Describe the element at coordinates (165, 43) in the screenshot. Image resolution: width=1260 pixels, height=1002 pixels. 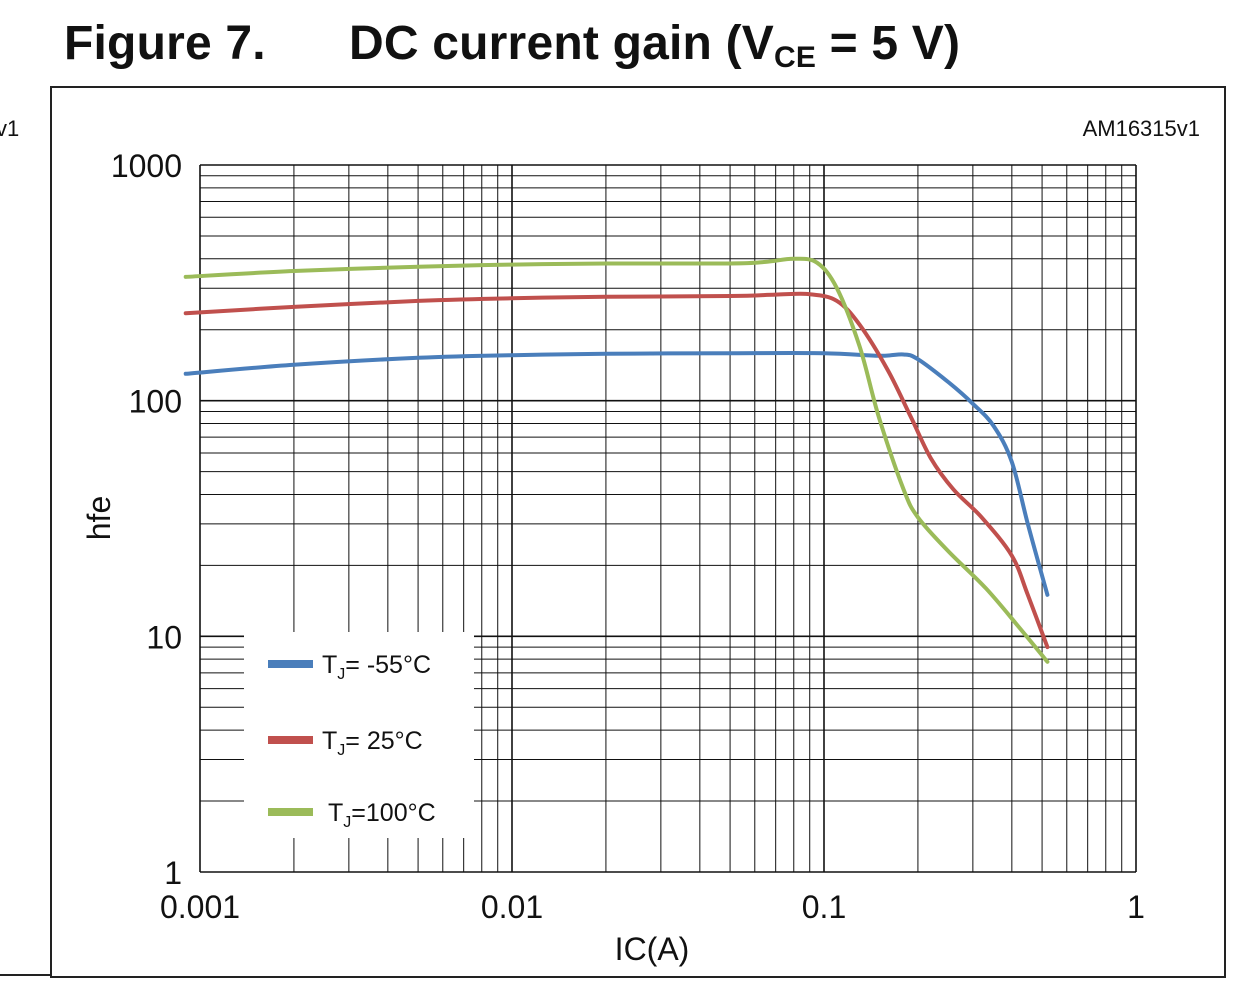
I see `figure-number: Figure 7.` at that location.